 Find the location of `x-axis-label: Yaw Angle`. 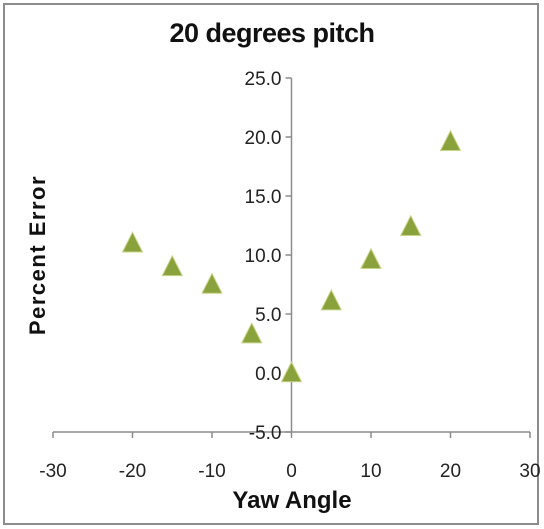

x-axis-label: Yaw Angle is located at coordinates (292, 500).